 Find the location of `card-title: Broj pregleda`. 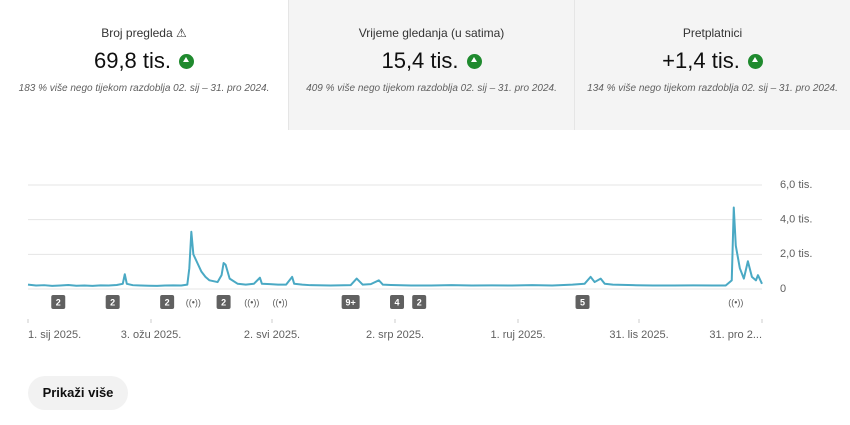

card-title: Broj pregleda is located at coordinates (137, 33).